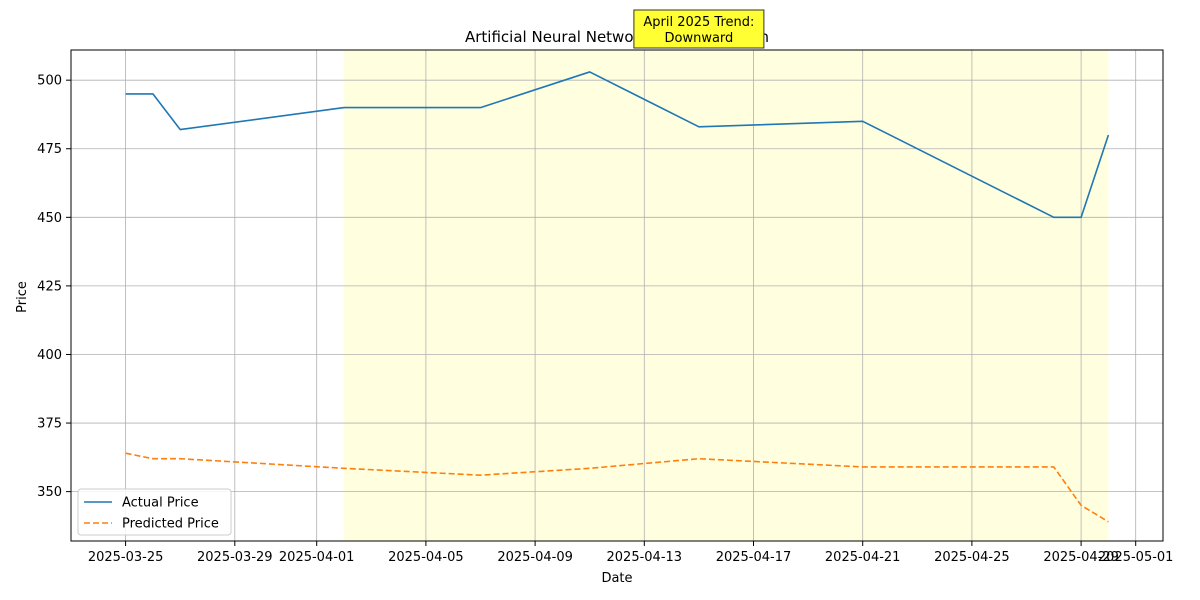 Image resolution: width=1200 pixels, height=600 pixels. I want to click on legend-label: Actual Price, so click(160, 503).